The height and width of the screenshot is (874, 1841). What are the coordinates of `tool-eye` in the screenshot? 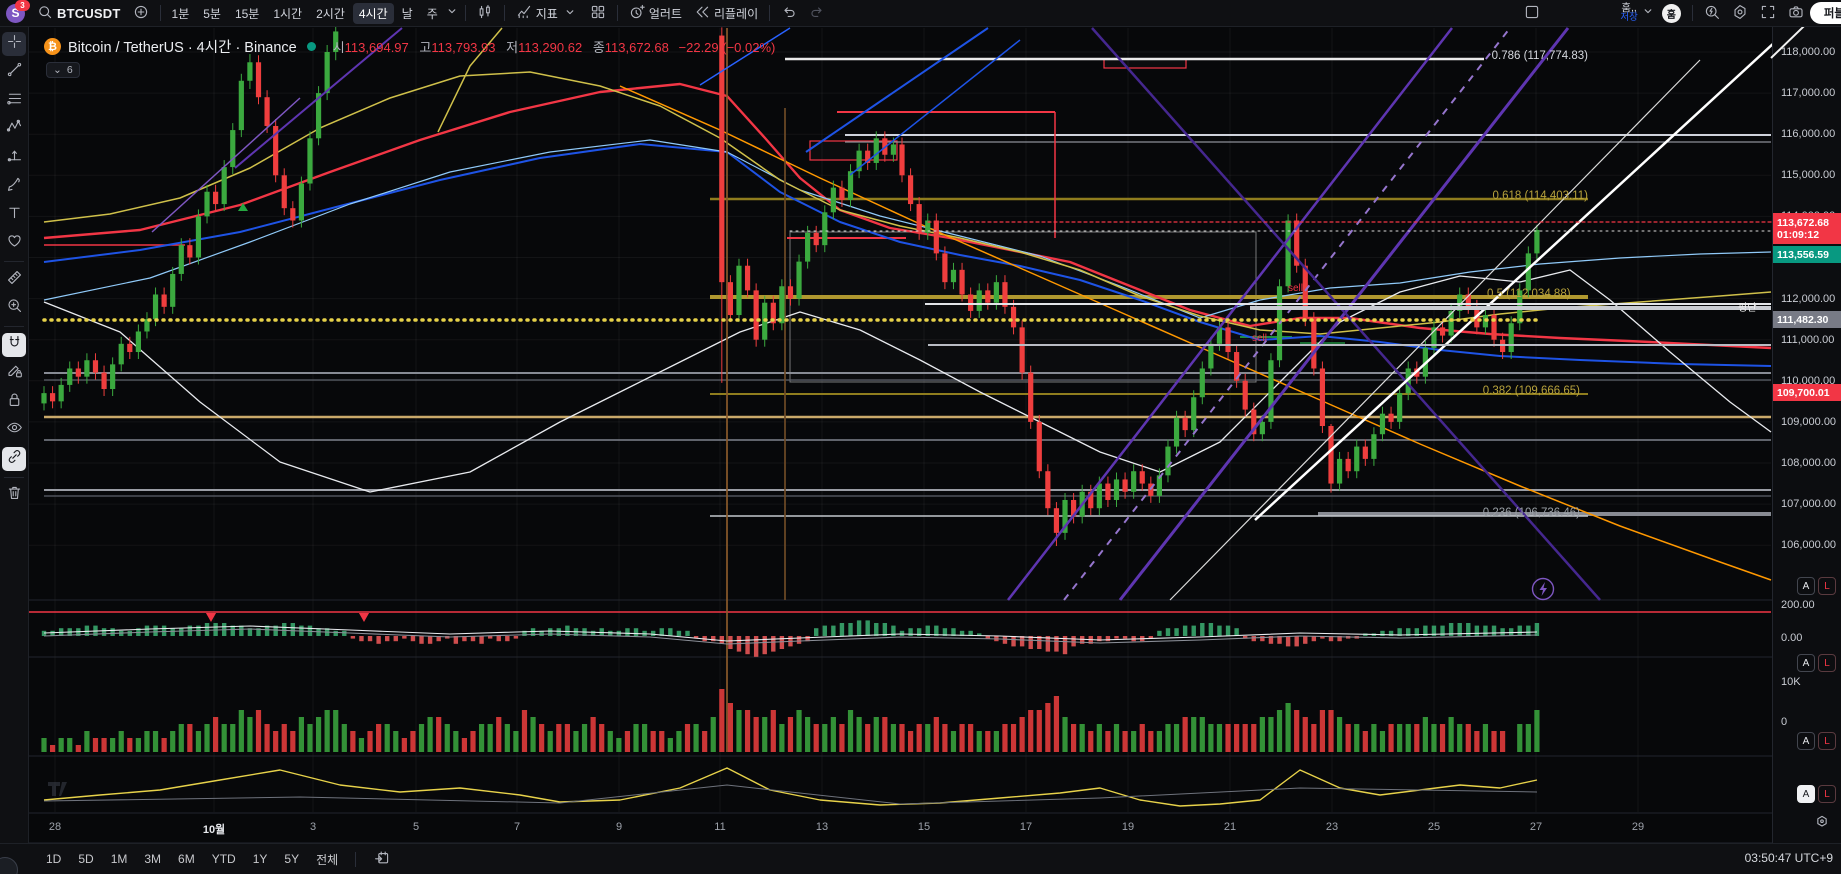 It's located at (14, 430).